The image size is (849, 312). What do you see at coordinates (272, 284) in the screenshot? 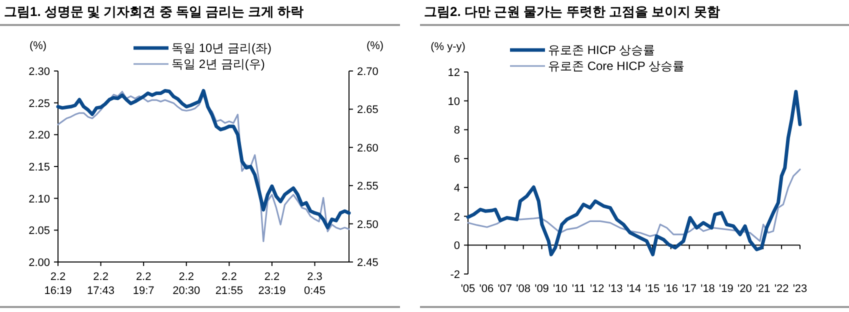
I see `x-tick-label: 2.2 23:19` at bounding box center [272, 284].